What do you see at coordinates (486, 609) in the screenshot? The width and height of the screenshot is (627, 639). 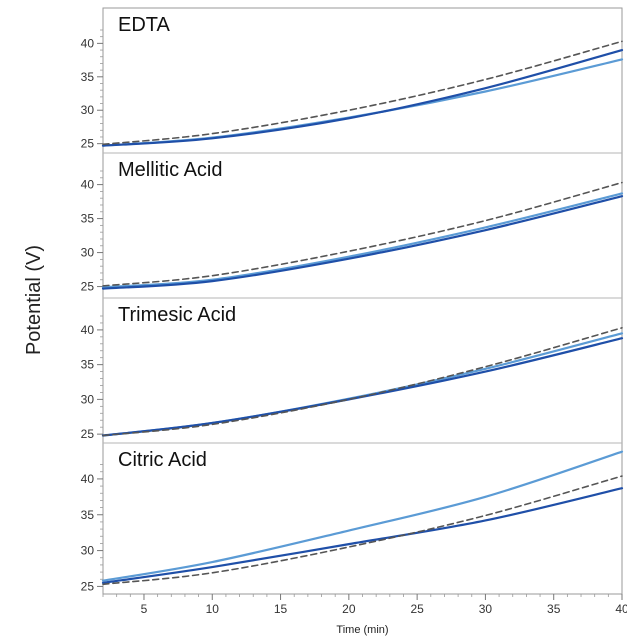 I see `x-tick-label: 30` at bounding box center [486, 609].